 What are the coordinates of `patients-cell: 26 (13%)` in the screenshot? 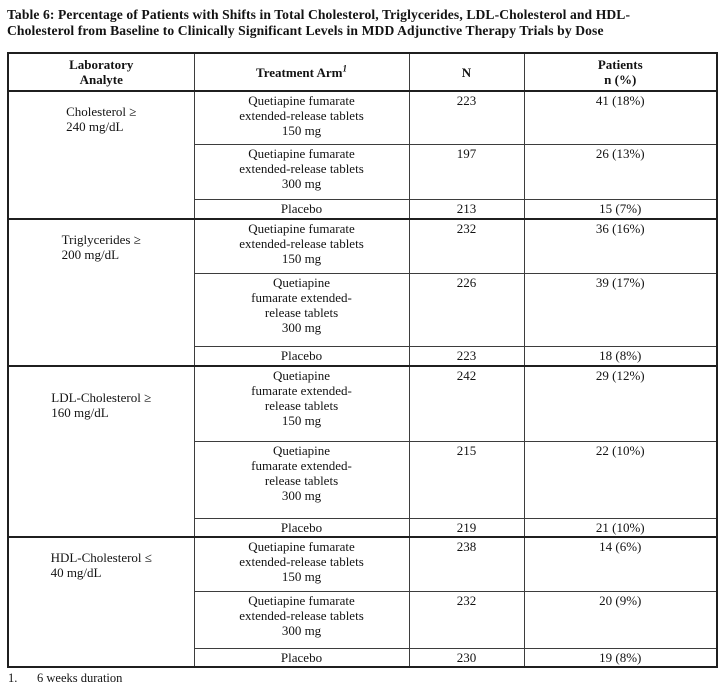 It's located at (620, 171).